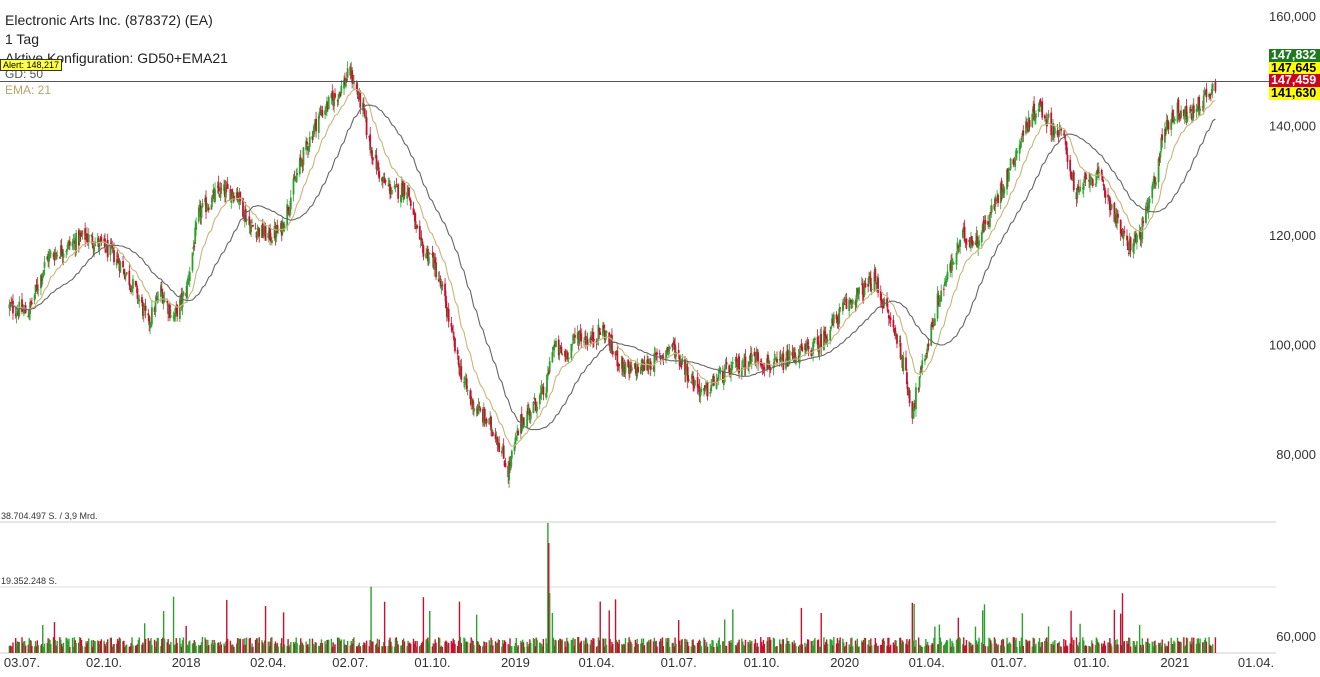  I want to click on alert-tag: Alert: 148,217, so click(31, 65).